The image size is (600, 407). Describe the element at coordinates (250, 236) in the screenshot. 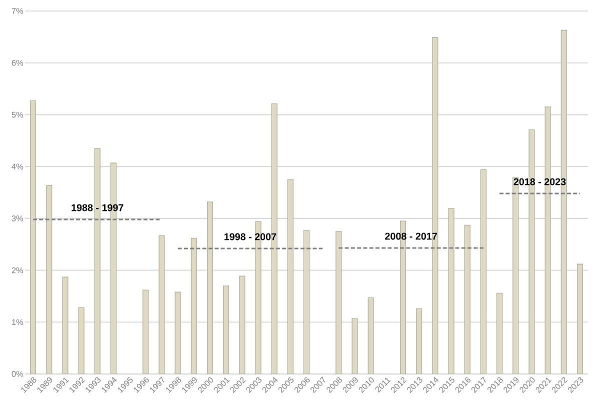

I see `series-label: 1998 - 2007` at that location.